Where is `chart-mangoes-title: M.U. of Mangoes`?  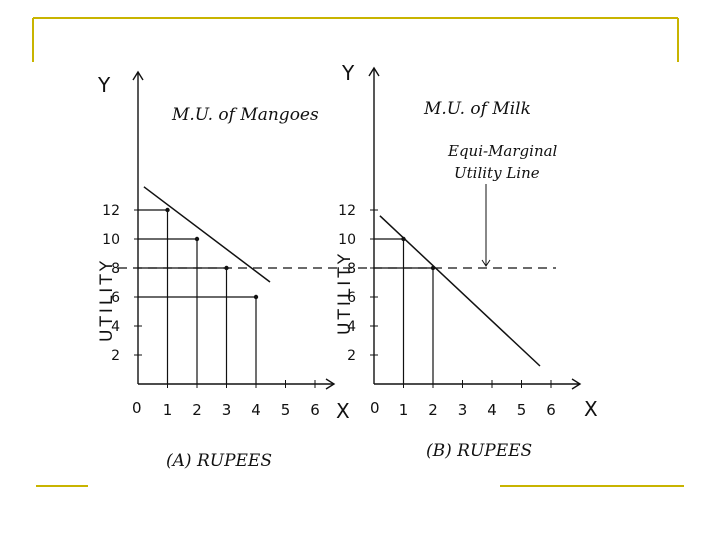 chart-mangoes-title: M.U. of Mangoes is located at coordinates (245, 115).